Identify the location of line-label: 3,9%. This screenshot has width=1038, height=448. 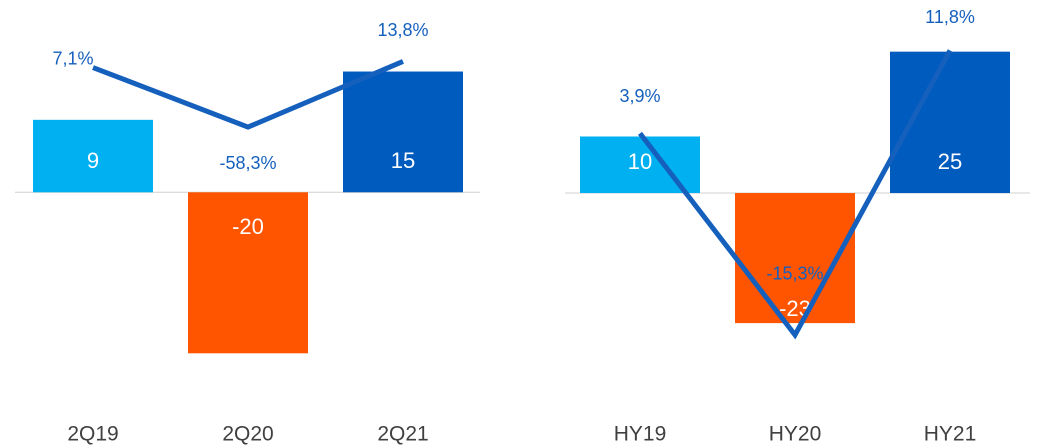
(639, 96).